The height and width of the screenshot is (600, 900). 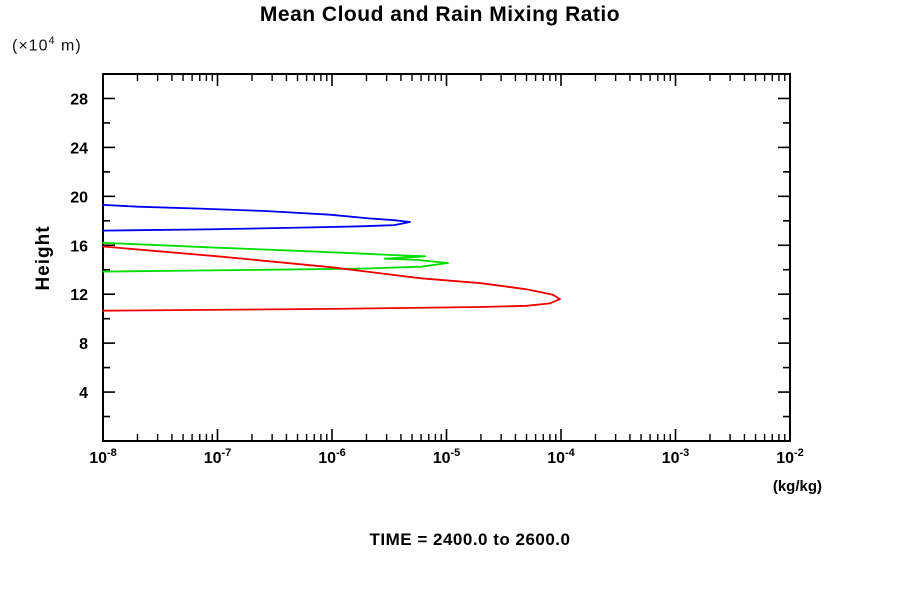 What do you see at coordinates (79, 99) in the screenshot?
I see `y-axis-tick-label: 28` at bounding box center [79, 99].